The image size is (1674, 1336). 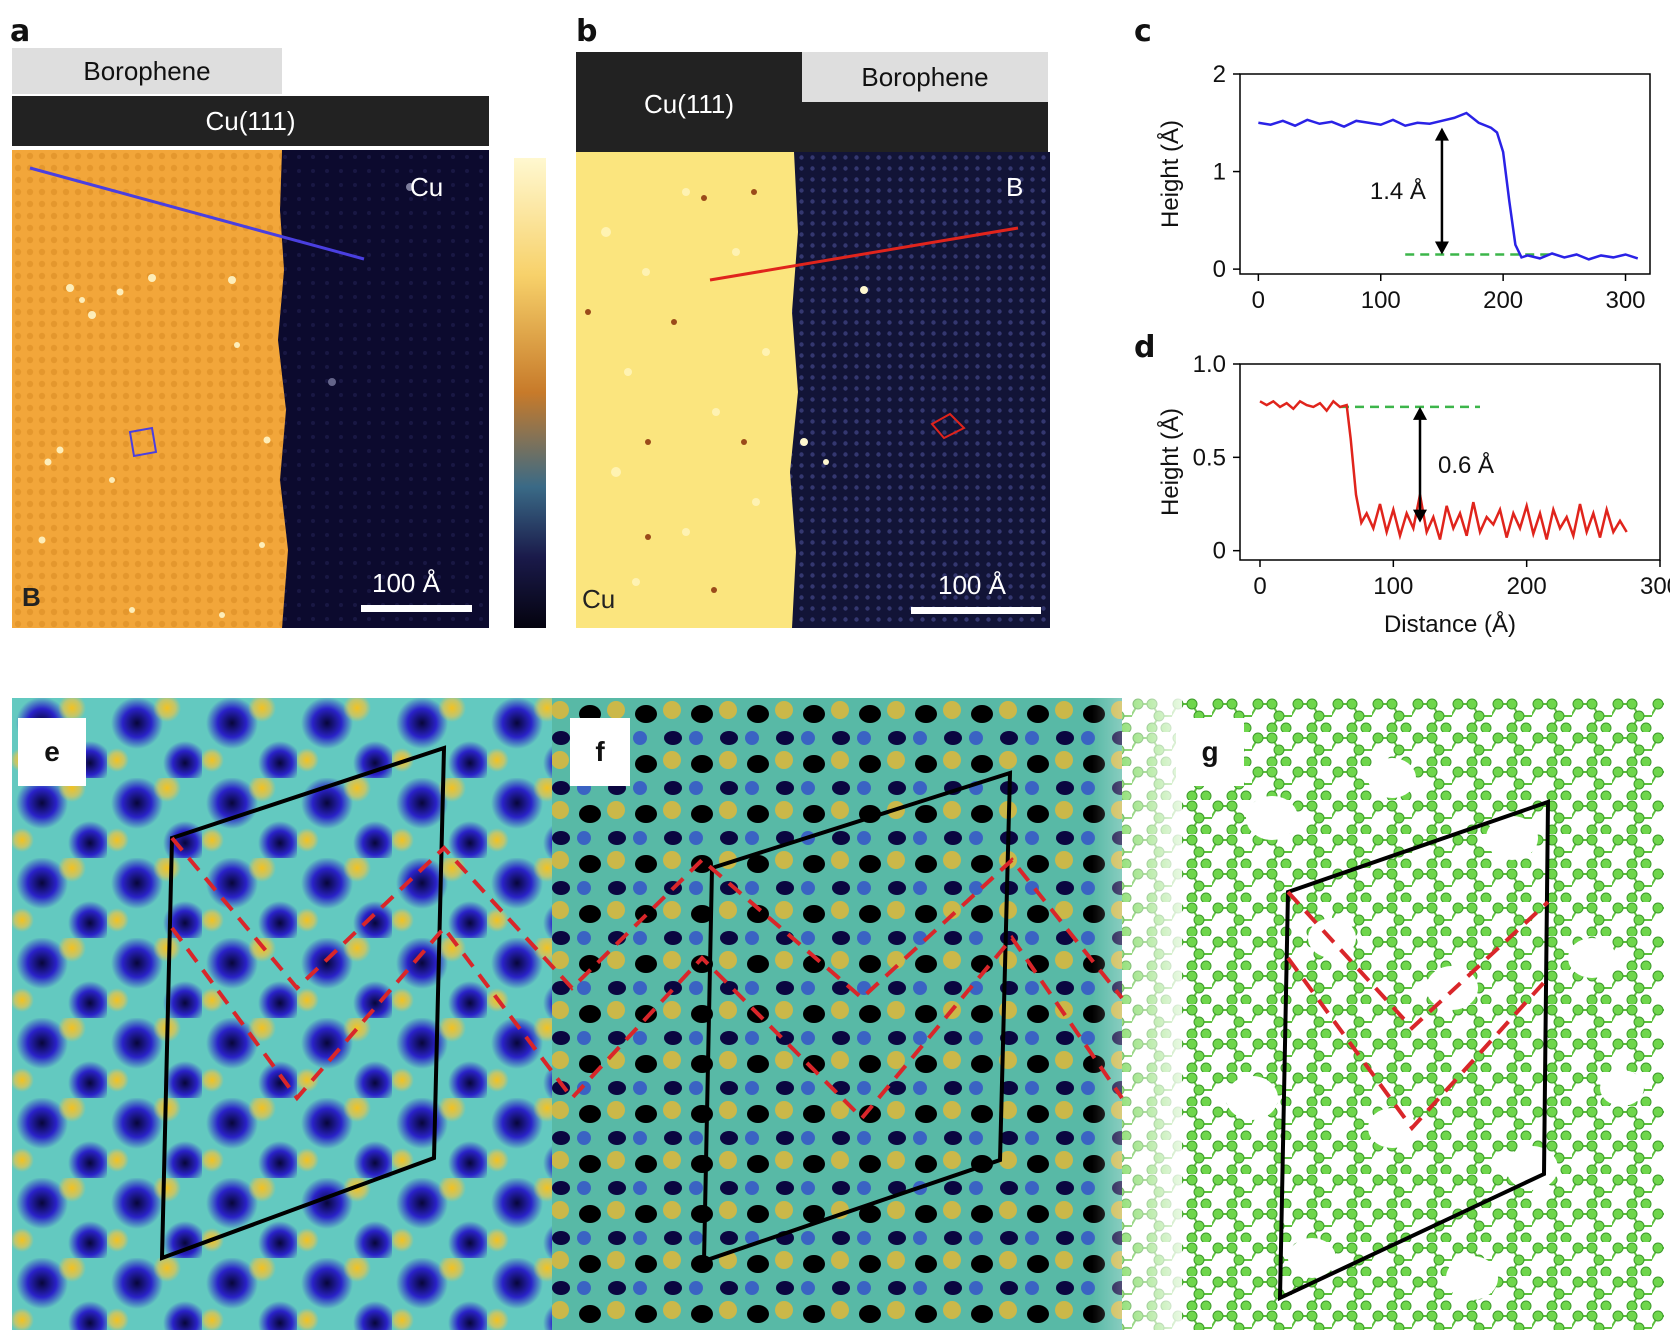 I want to click on panel-e-label: e, so click(x=52, y=752).